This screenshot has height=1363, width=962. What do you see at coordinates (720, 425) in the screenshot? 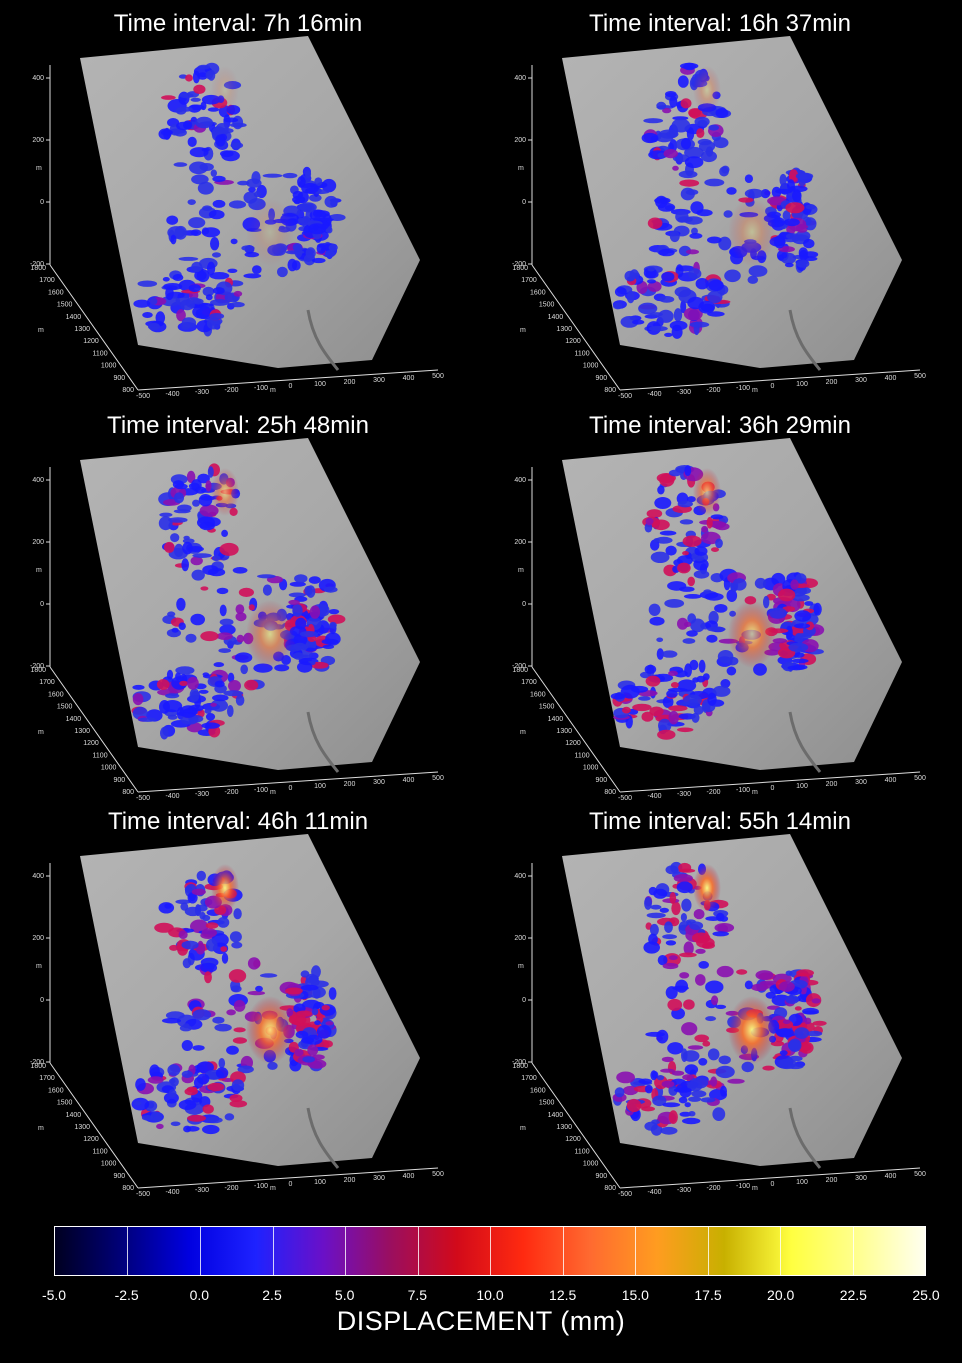
I see `panel-title: Time interval: 36h 29min` at bounding box center [720, 425].